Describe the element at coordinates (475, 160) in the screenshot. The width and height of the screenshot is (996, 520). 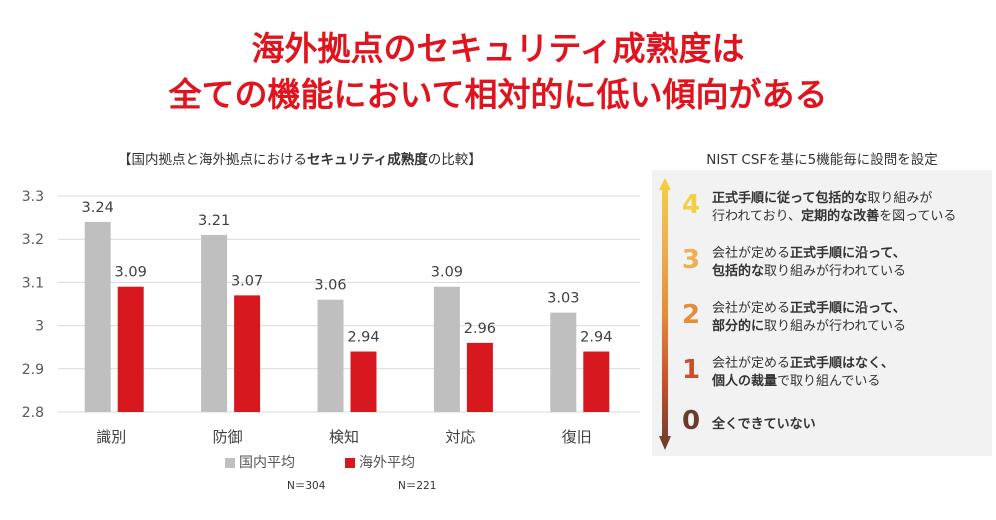
I see `caption-close-bracket: 】` at that location.